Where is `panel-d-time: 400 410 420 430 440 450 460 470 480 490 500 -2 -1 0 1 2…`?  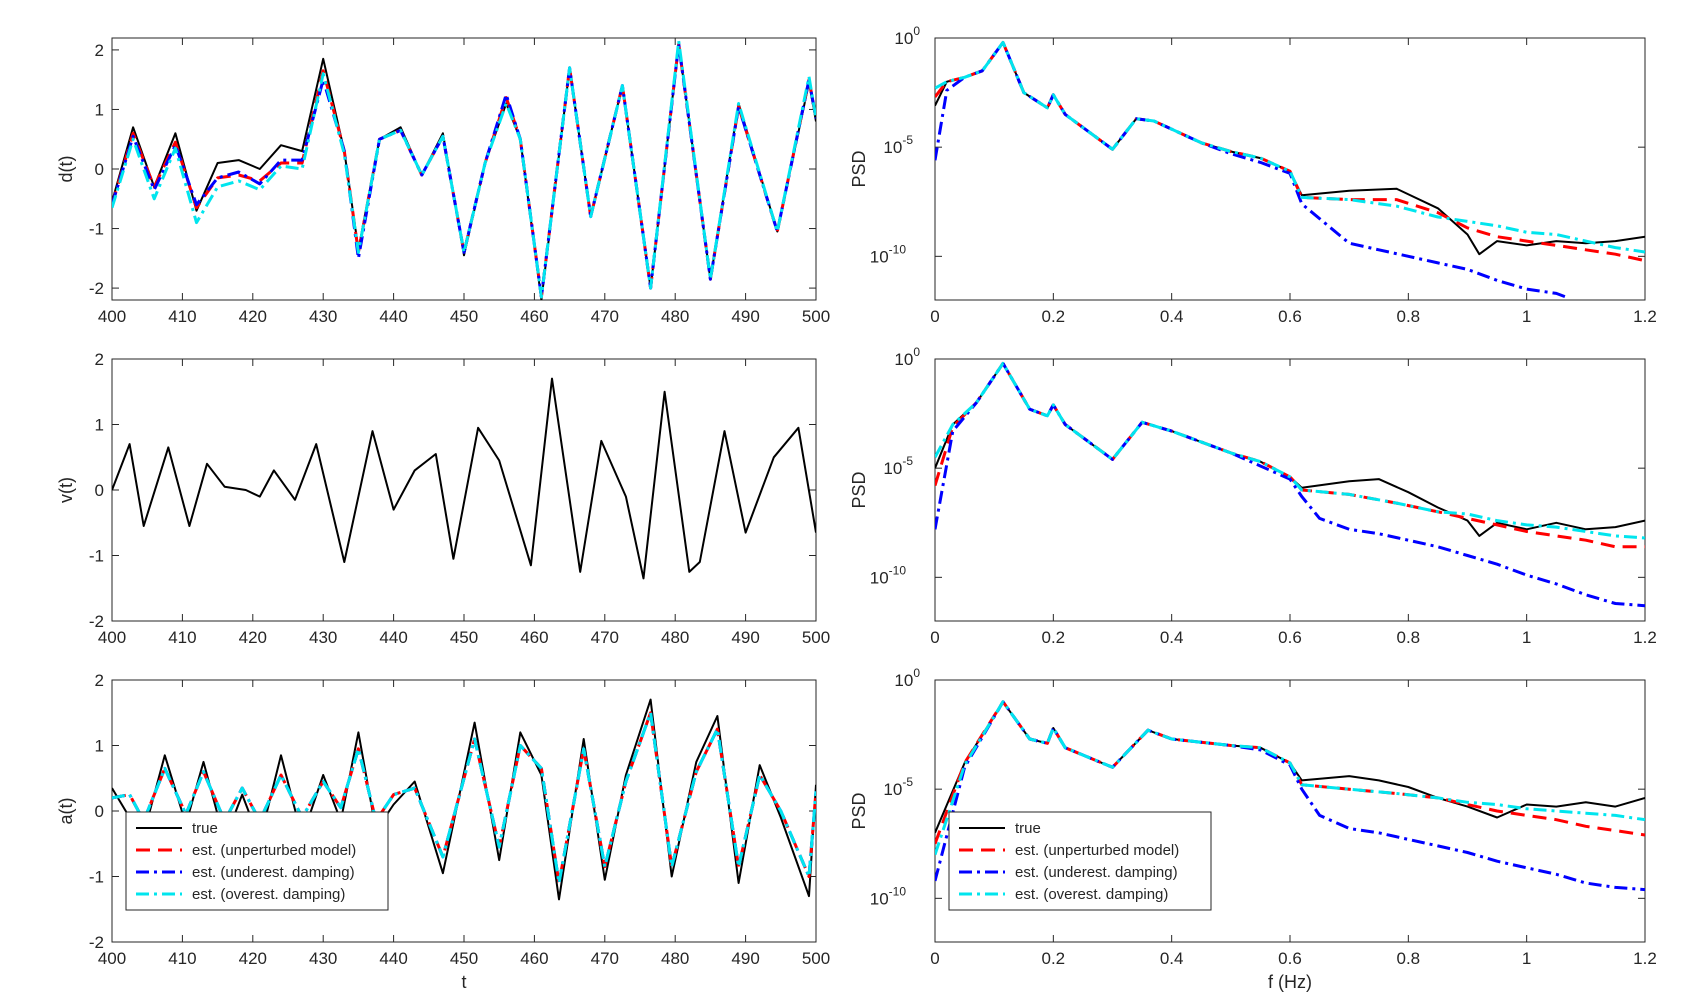
panel-d-time: 400 410 420 430 440 450 460 470 480 490 500 -2 -1 0 1 2… is located at coordinates (443, 181).